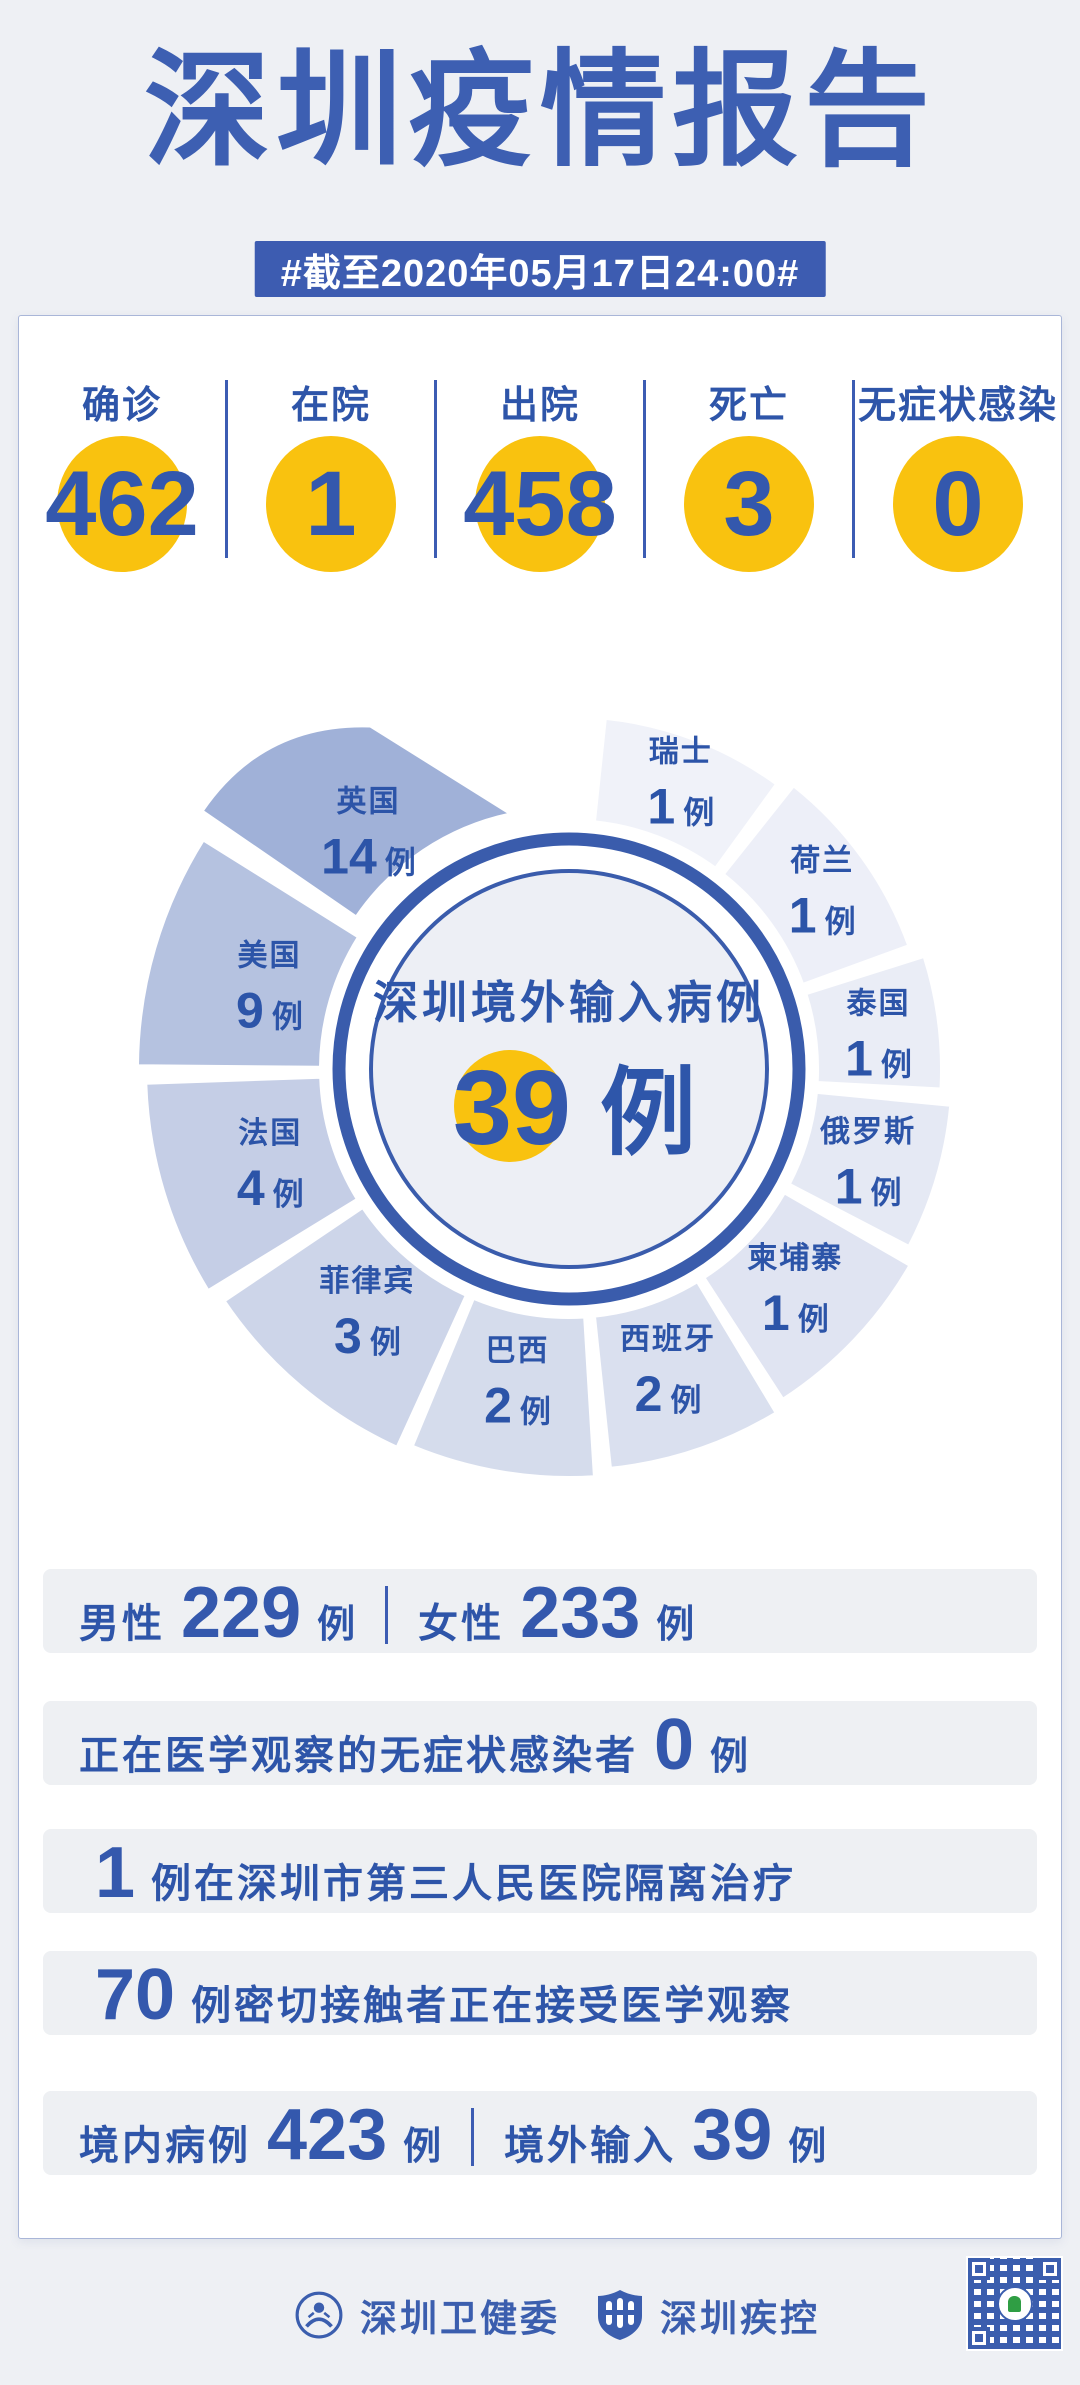  I want to click on slice-country-label: 菲律宾, so click(367, 1281).